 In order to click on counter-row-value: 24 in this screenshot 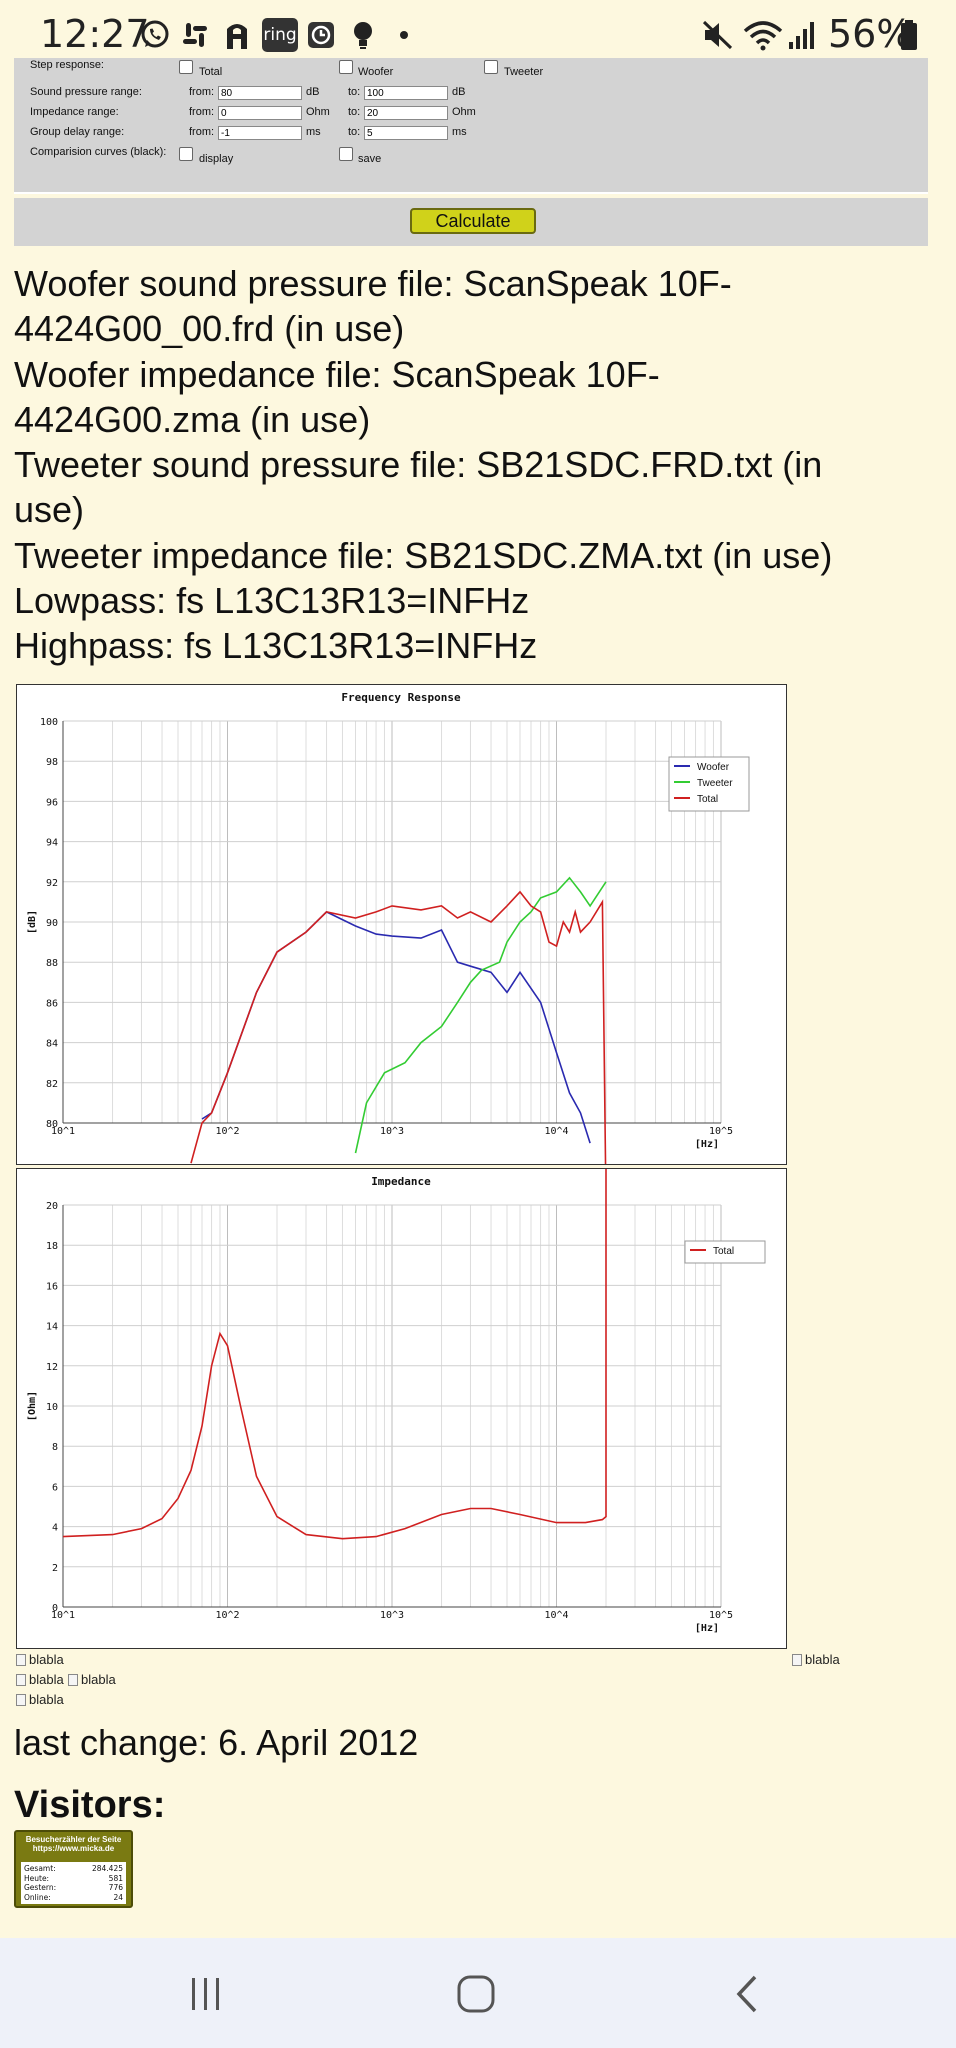, I will do `click(118, 1897)`.